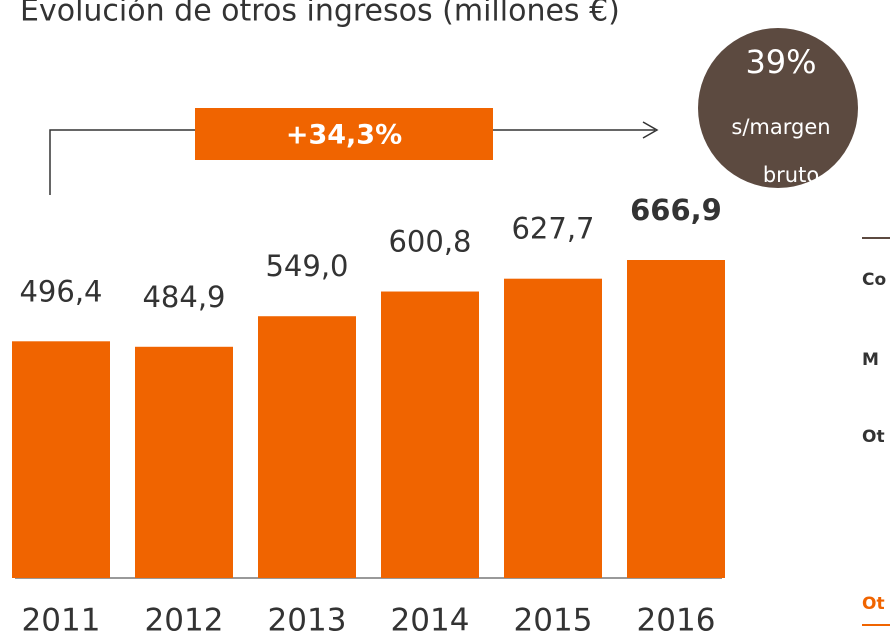 The height and width of the screenshot is (639, 890). Describe the element at coordinates (320, 14) in the screenshot. I see `chart-title: Evolución de otros ingresos (millones €)` at that location.